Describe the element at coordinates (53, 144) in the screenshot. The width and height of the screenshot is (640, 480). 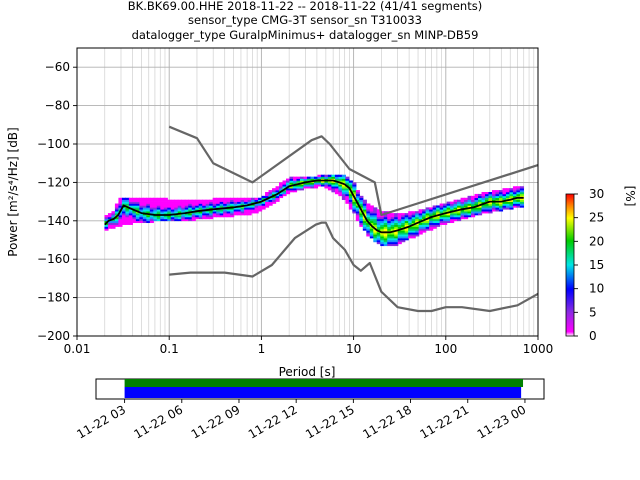
I see `y-tick-label: −100` at that location.